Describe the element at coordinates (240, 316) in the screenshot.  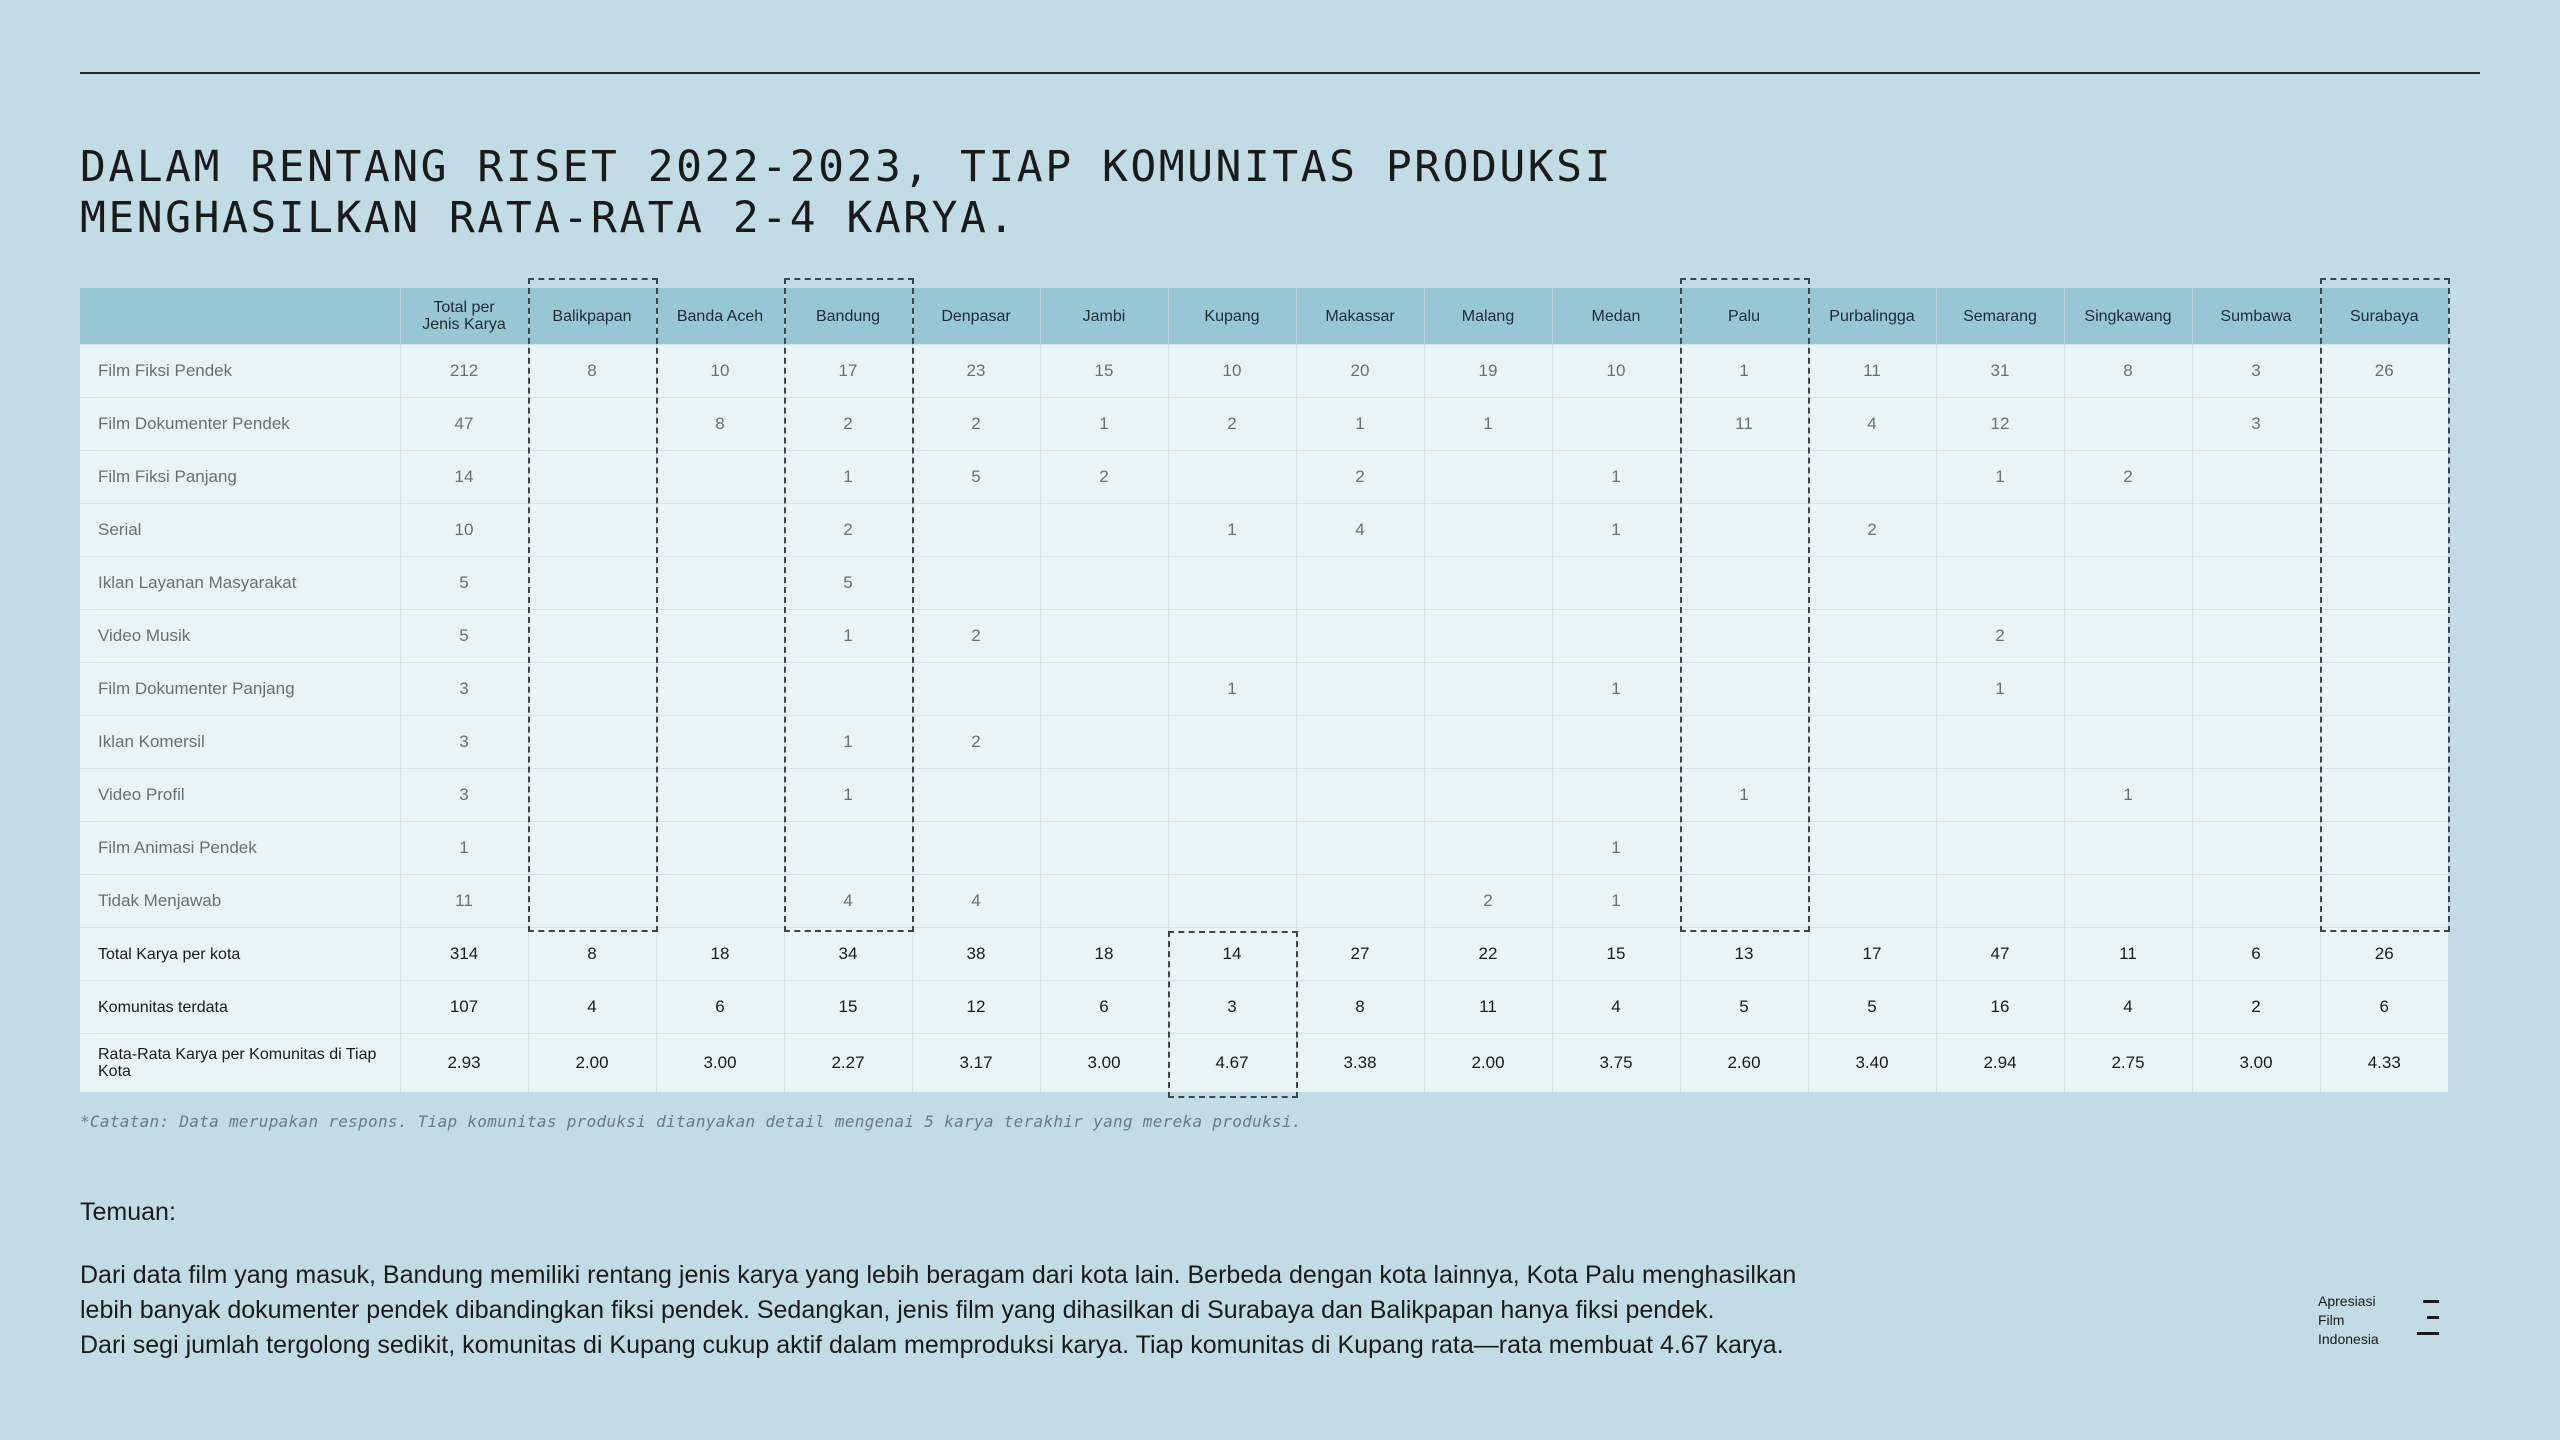
I see `header-corner` at that location.